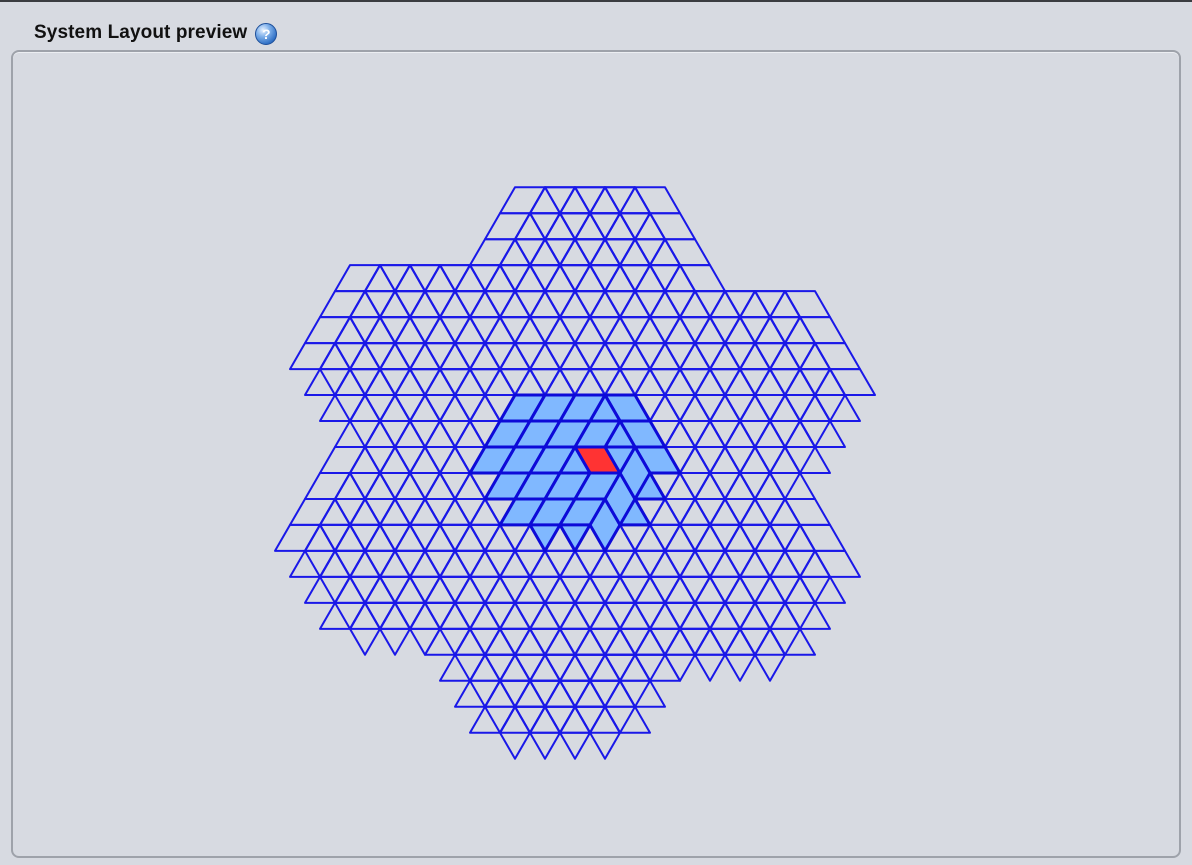 The height and width of the screenshot is (865, 1192). Describe the element at coordinates (596, 1) in the screenshot. I see `window-top-edge` at that location.